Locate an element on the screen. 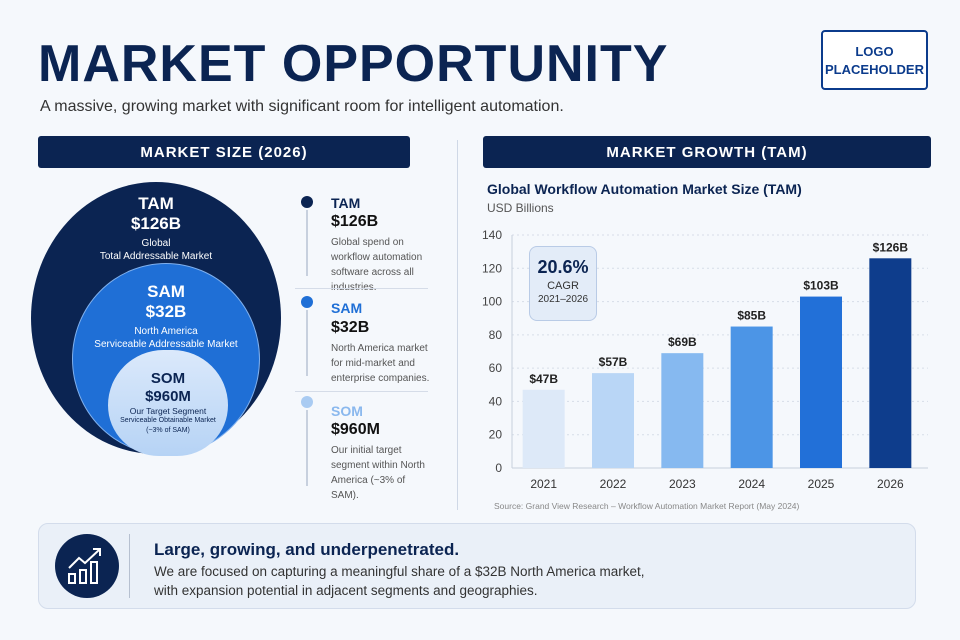 This screenshot has height=640, width=960. logo-line2: PLACEHOLDER is located at coordinates (874, 69).